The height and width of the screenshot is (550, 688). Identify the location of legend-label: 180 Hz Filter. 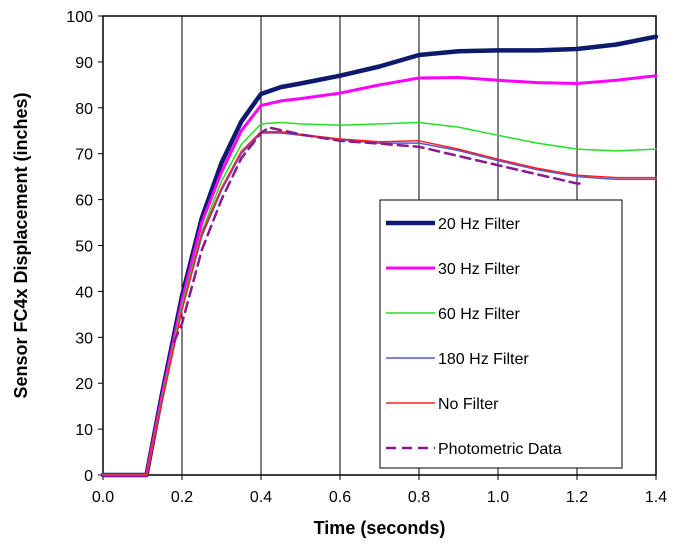
(483, 359).